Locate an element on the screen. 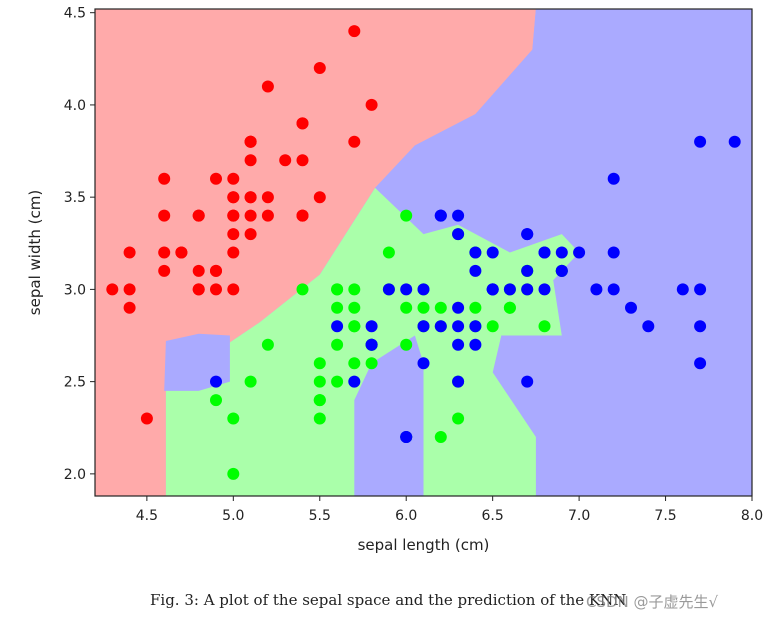 This screenshot has height=619, width=775. x-axis-ticks: 4.5 5.0 5.5 6.0 6.5 7.0 7.5 8.0 is located at coordinates (449, 510).